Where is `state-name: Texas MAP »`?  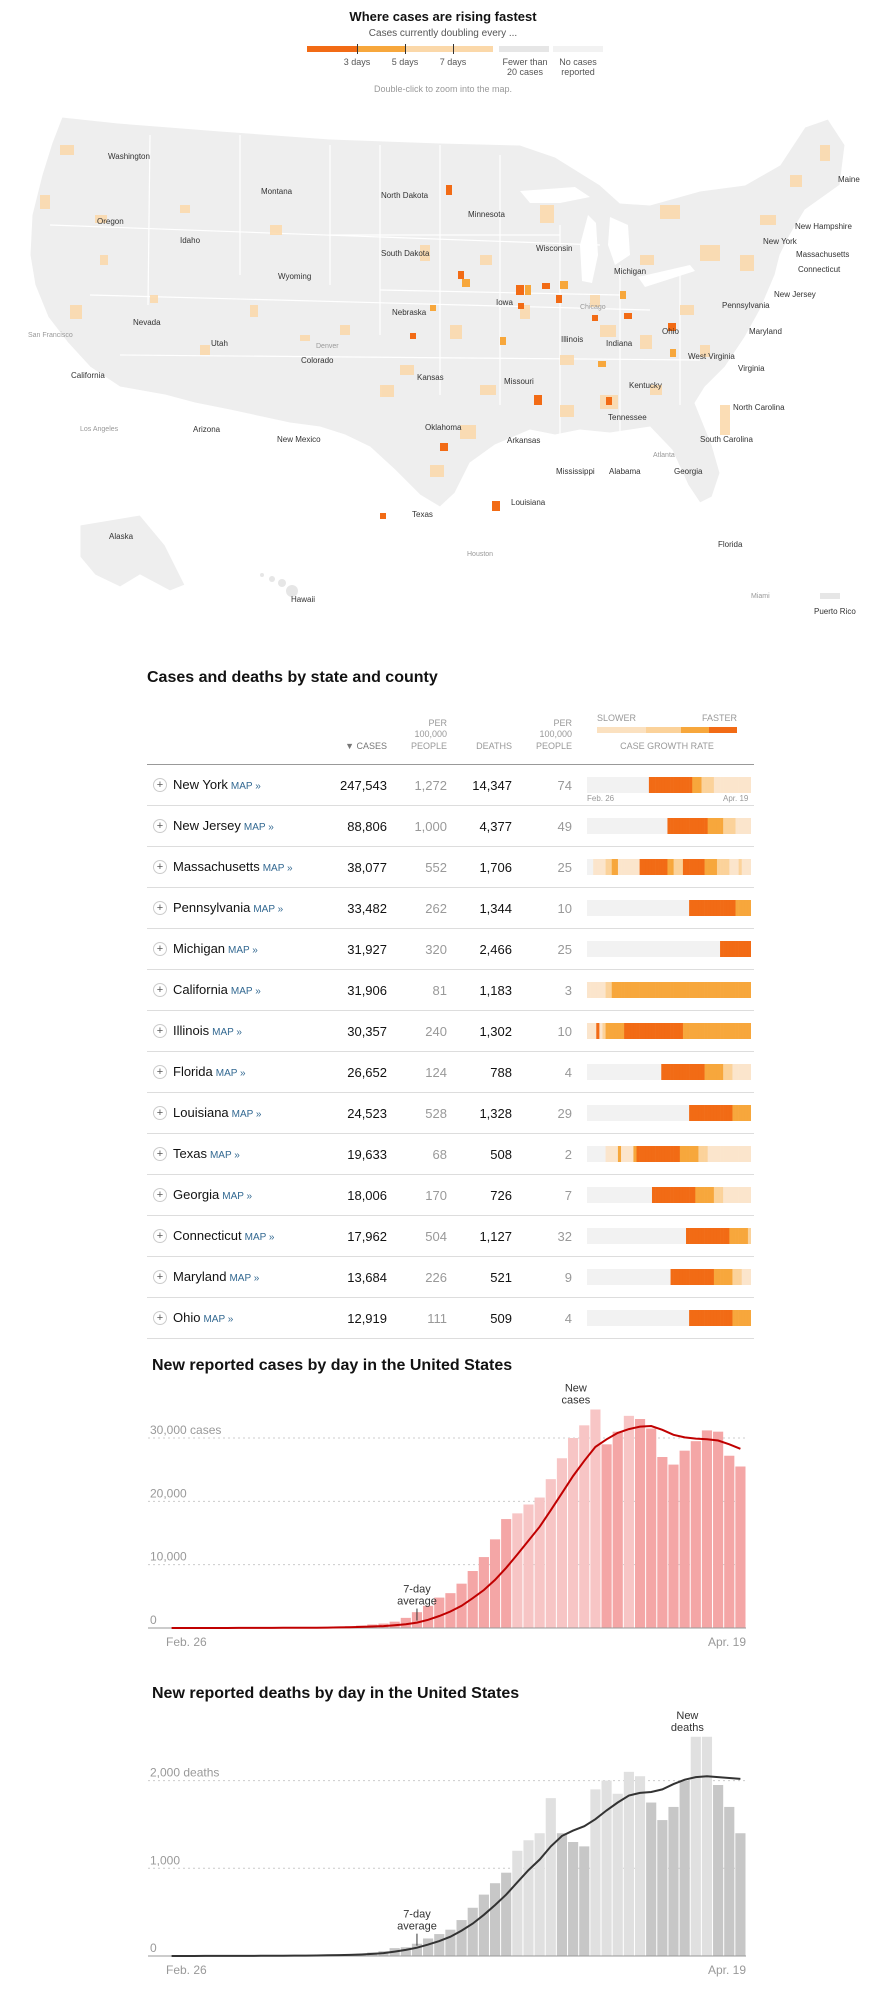 state-name: Texas MAP » is located at coordinates (206, 1153).